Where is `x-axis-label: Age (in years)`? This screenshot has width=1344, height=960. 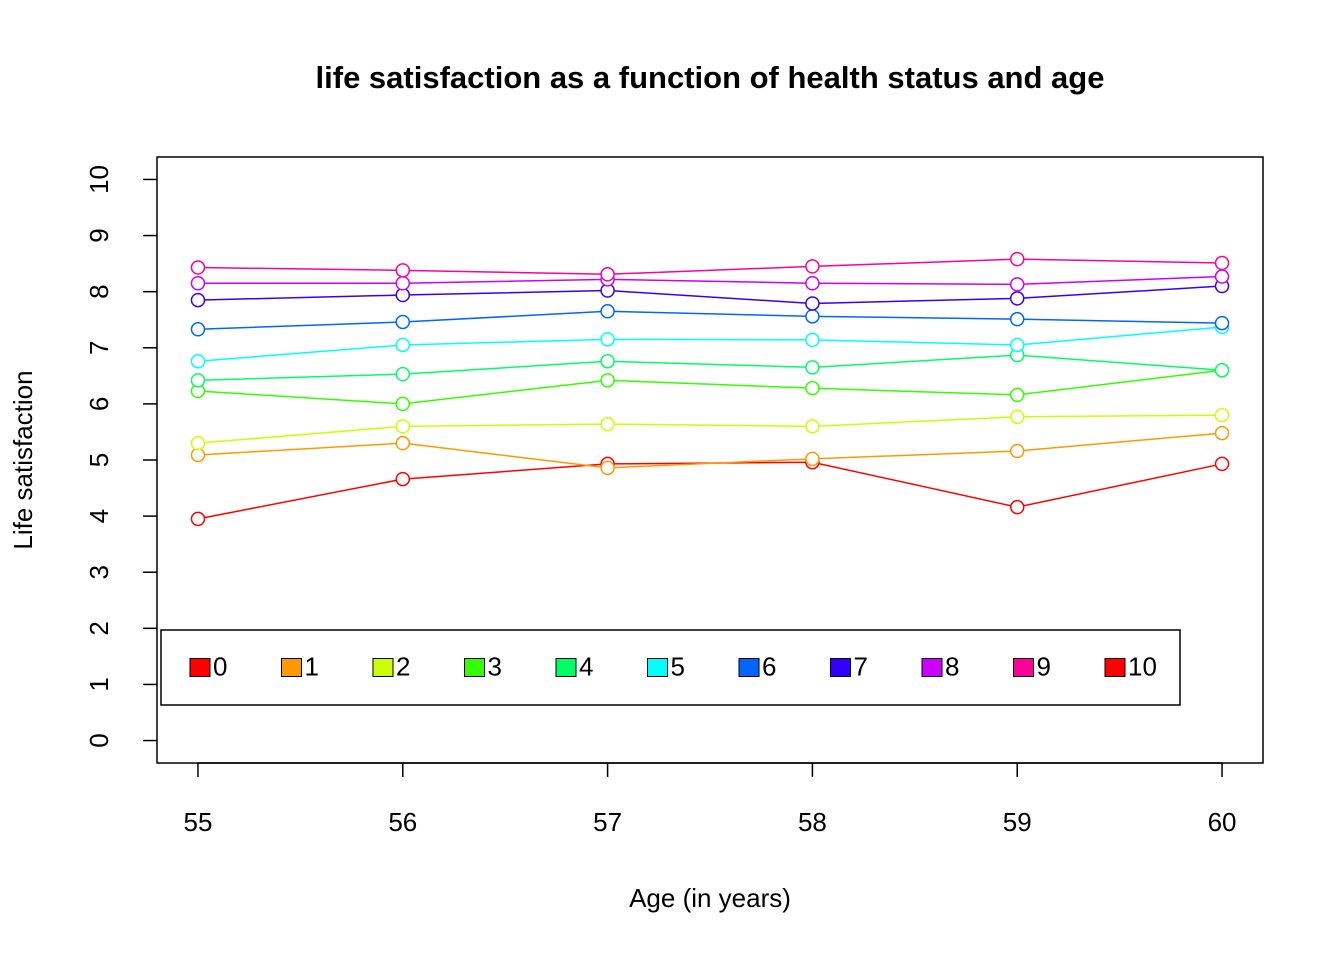
x-axis-label: Age (in years) is located at coordinates (710, 898).